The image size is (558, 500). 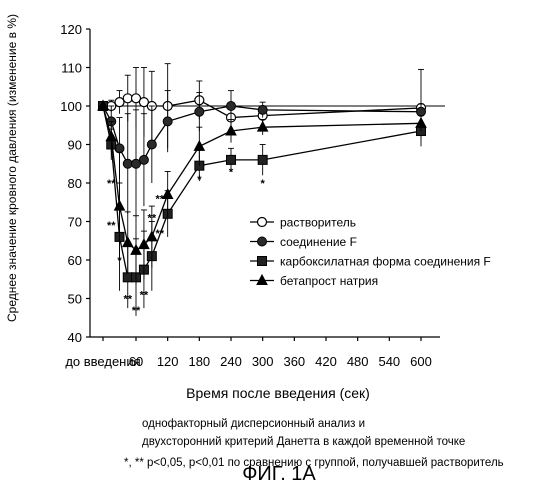 What do you see at coordinates (71, 29) in the screenshot?
I see `y-tick-label: 120` at bounding box center [71, 29].